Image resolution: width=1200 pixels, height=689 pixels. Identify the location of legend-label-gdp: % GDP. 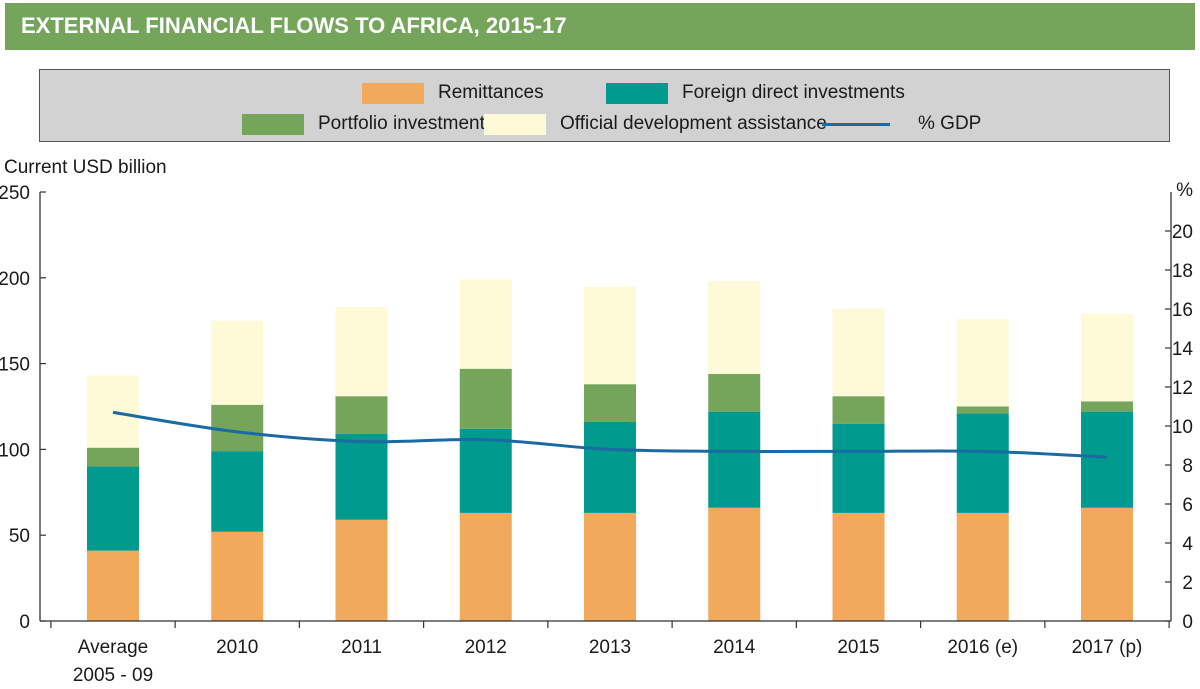
(950, 123).